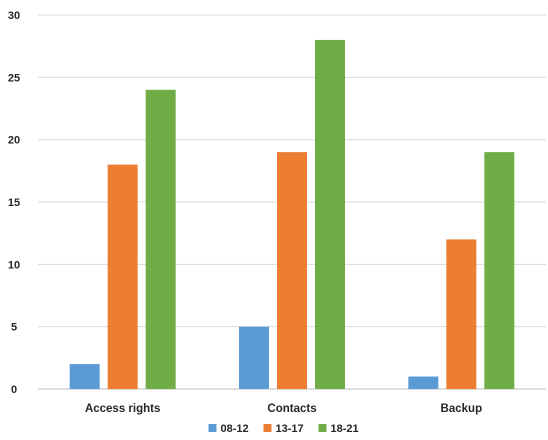 The image size is (548, 440). Describe the element at coordinates (14, 78) in the screenshot. I see `y-tick-label: 25` at that location.